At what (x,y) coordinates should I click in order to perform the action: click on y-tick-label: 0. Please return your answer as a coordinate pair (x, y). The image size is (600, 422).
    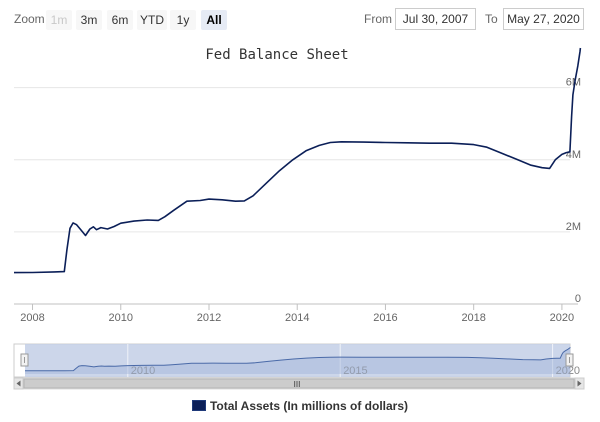
    Looking at the image, I should click on (578, 299).